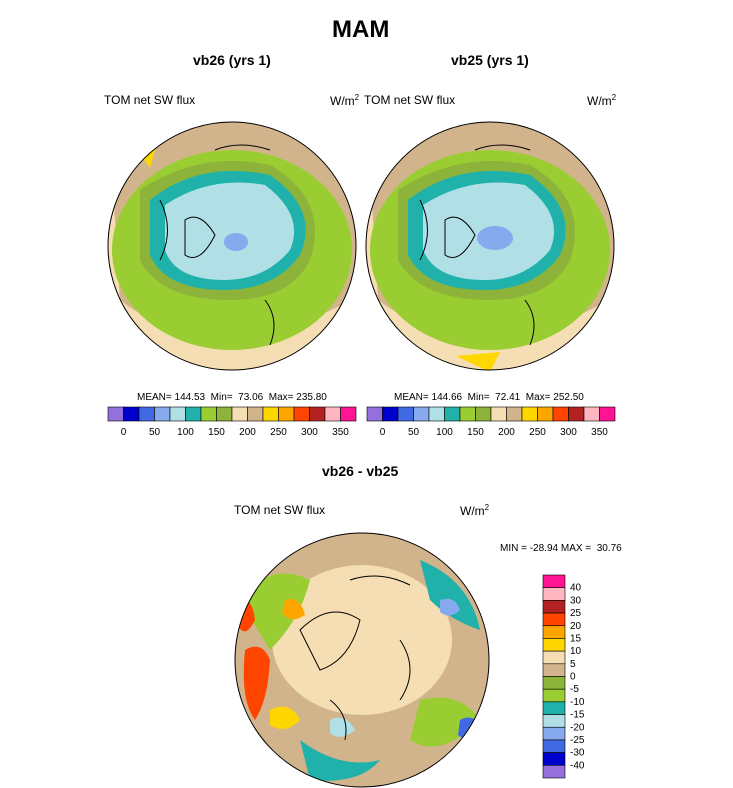  I want to click on panel-left-units: W/m2, so click(345, 100).